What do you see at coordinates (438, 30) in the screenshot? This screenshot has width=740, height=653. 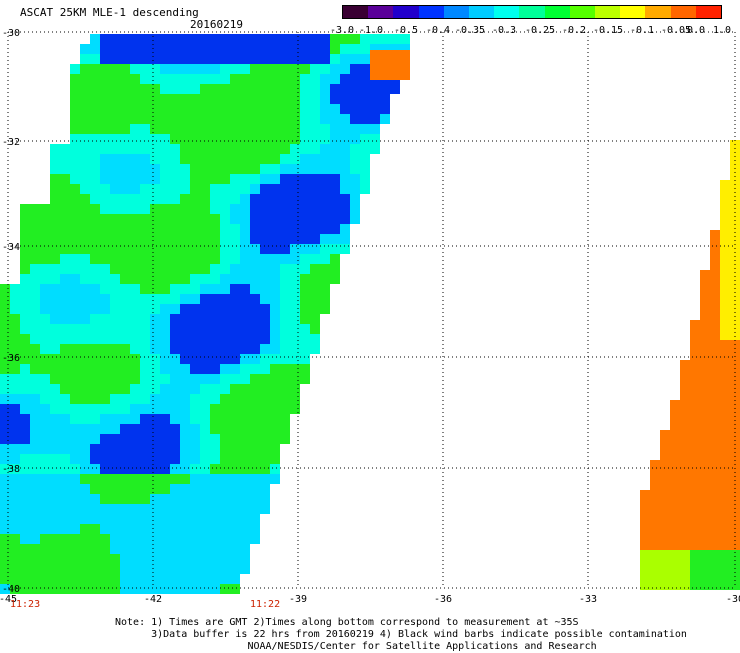 I see `colorbar-label: -0.4` at bounding box center [438, 30].